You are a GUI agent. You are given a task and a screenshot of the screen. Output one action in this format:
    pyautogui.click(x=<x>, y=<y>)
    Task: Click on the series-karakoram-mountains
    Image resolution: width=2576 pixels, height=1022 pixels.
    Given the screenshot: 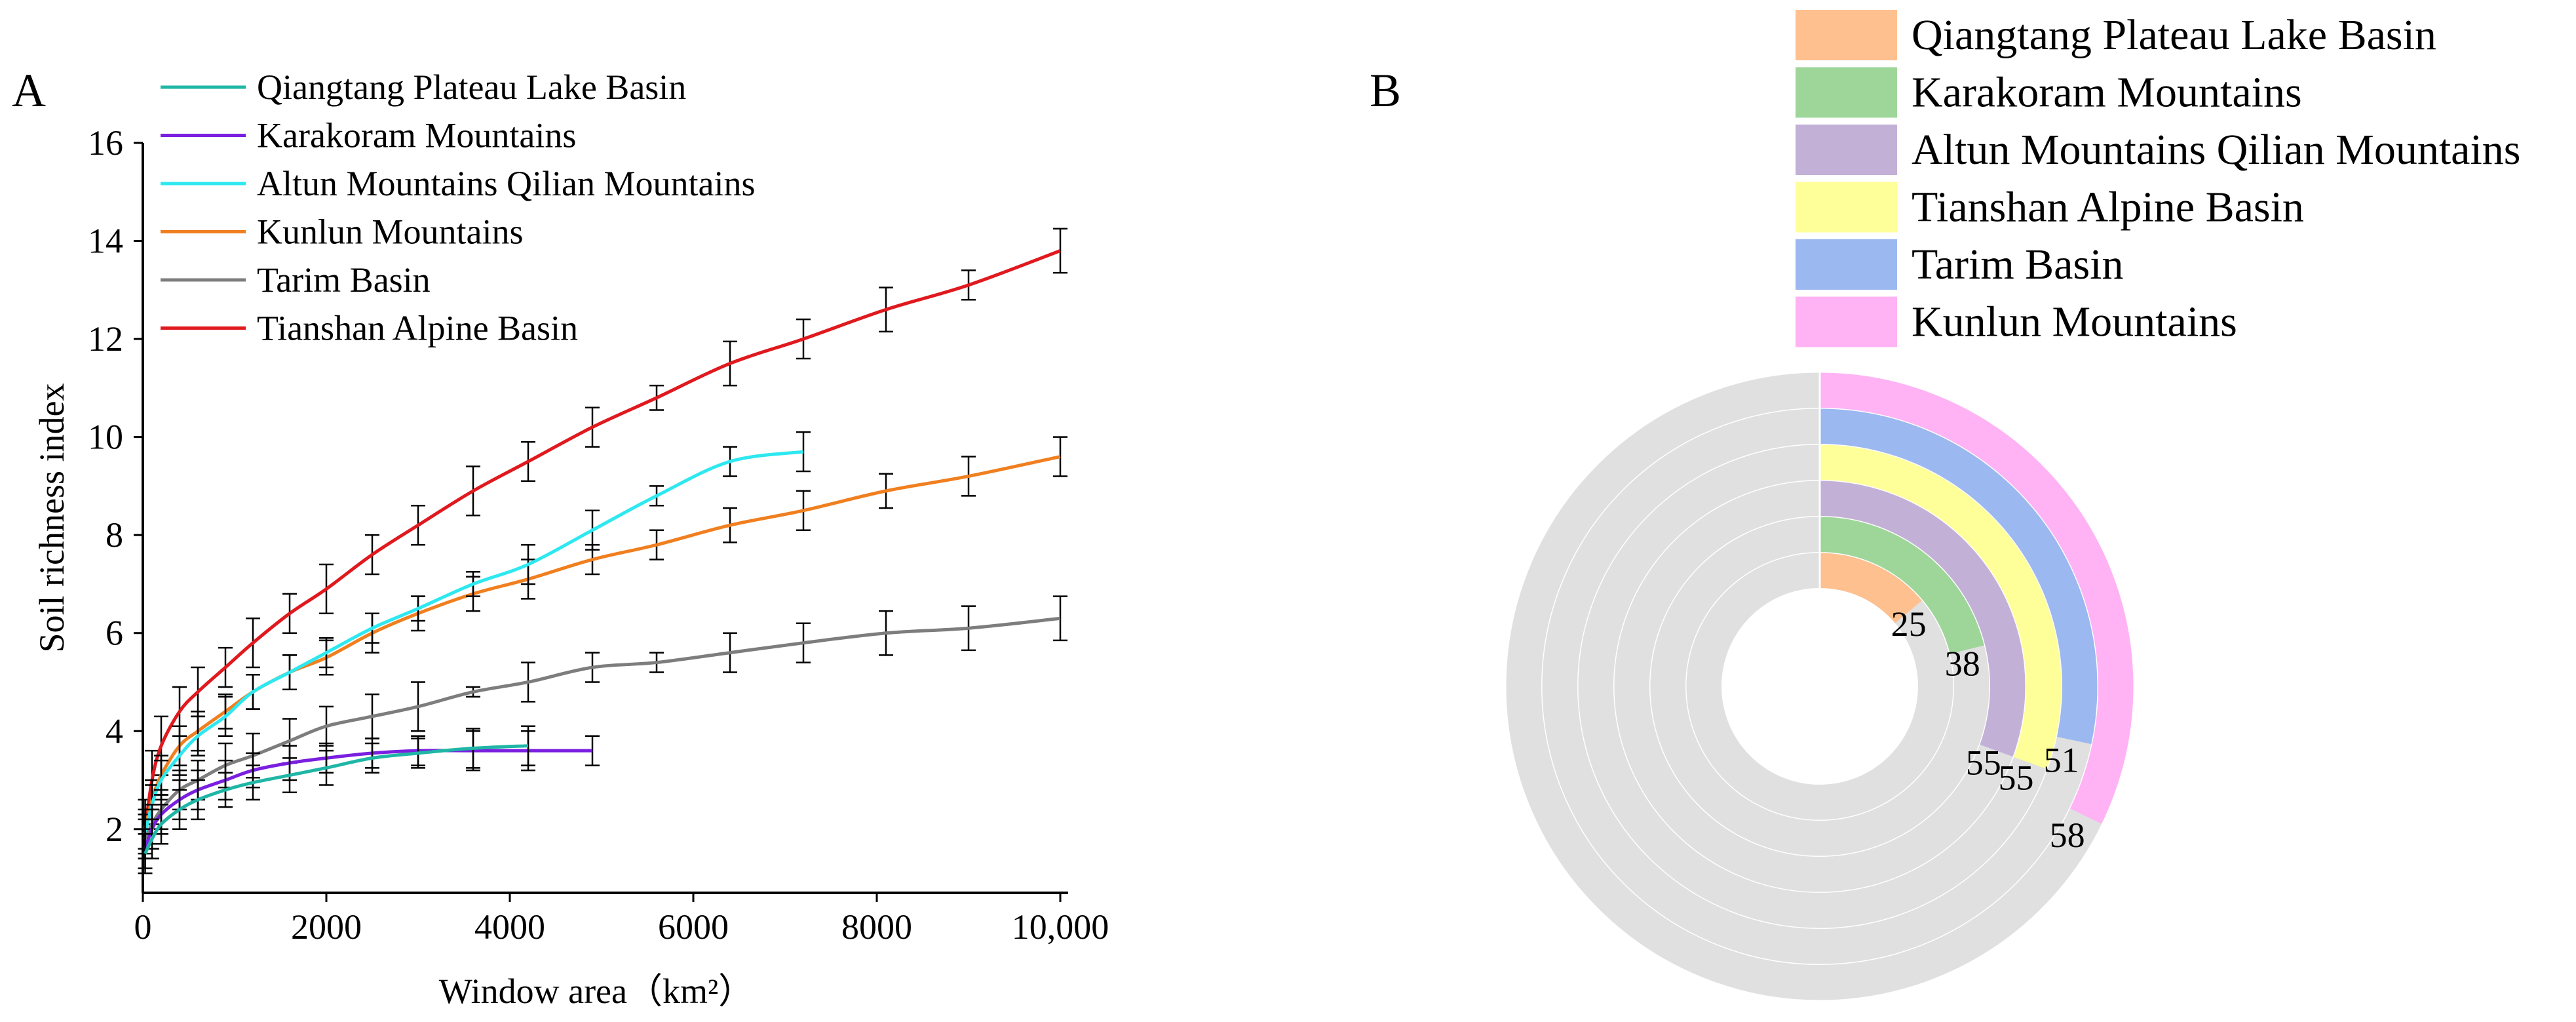 What is the action you would take?
    pyautogui.click(x=369, y=800)
    